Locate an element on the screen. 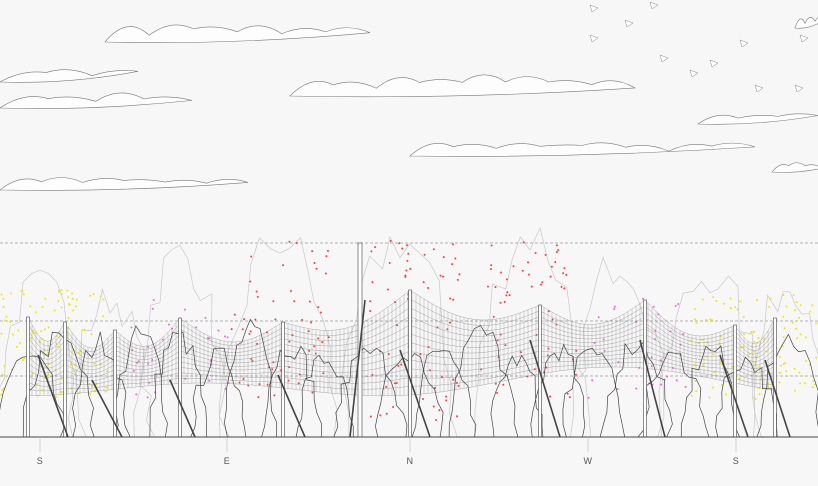  pole is located at coordinates (283, 379).